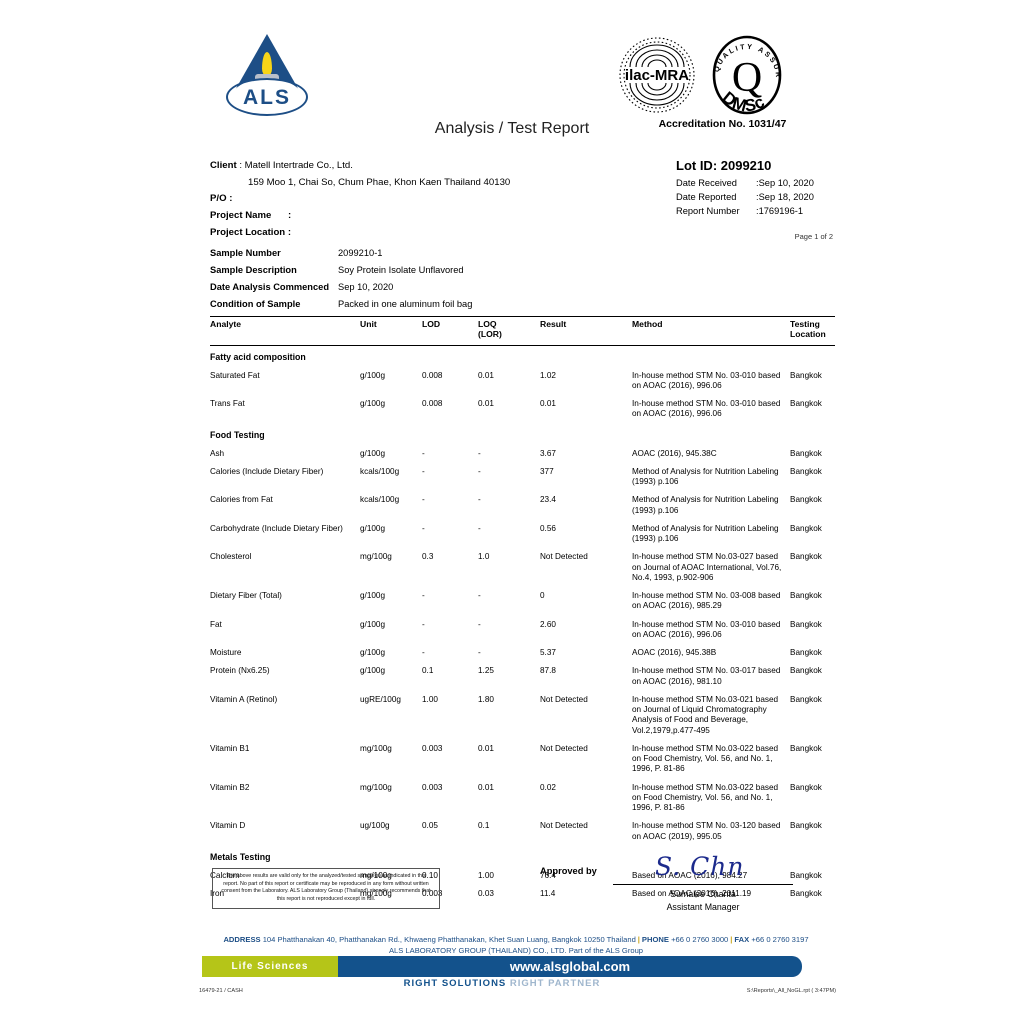 The image size is (1024, 1024). I want to click on po-row: P/O :, so click(445, 199).